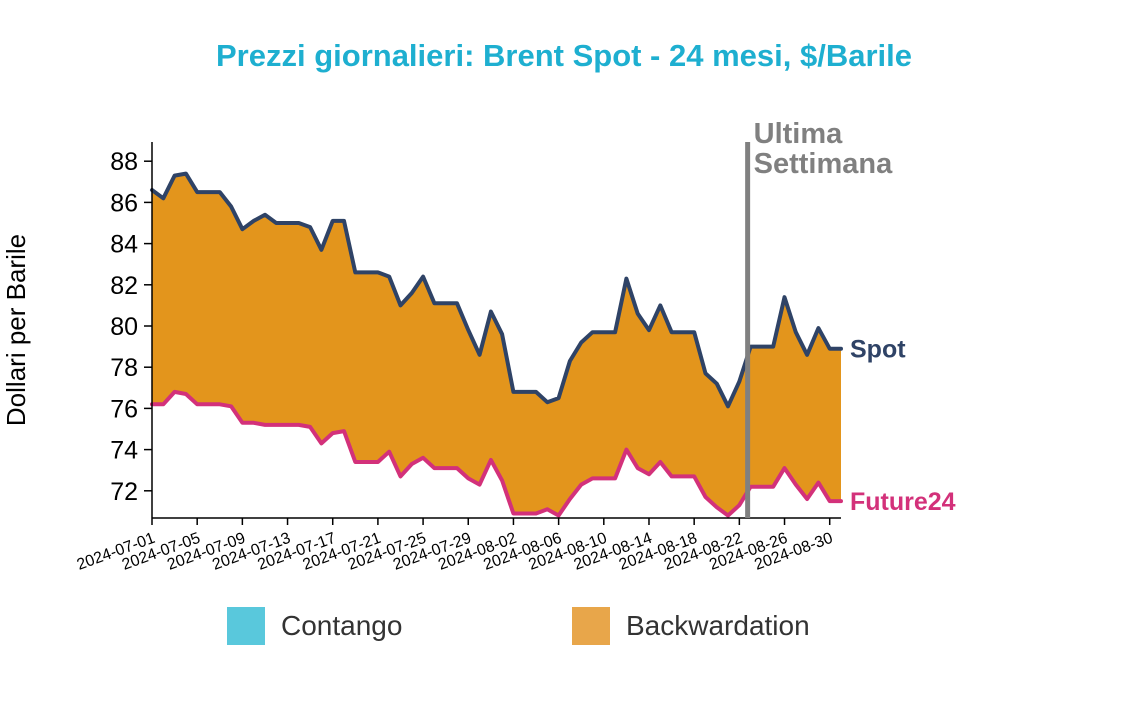 This screenshot has height=714, width=1128. Describe the element at coordinates (124, 162) in the screenshot. I see `y-tick-label: 88` at that location.